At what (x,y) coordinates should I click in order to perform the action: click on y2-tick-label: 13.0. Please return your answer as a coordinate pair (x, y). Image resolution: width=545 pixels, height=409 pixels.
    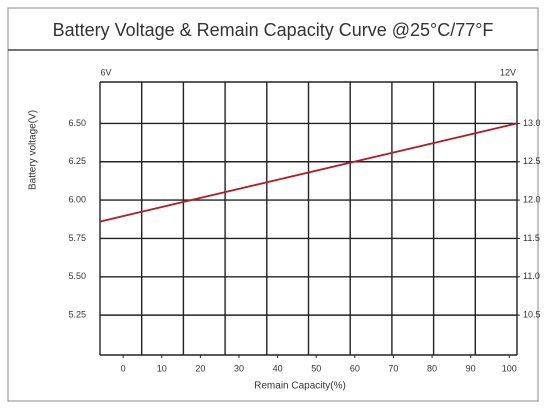
    Looking at the image, I should click on (532, 123).